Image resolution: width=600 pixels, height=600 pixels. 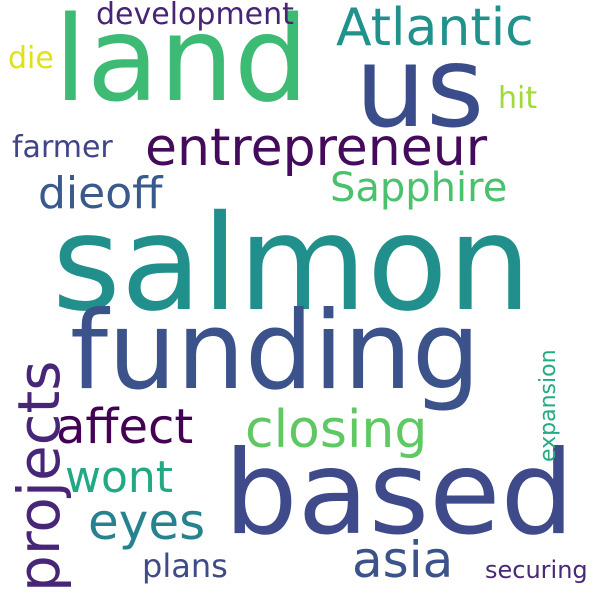 What do you see at coordinates (181, 64) in the screenshot?
I see `word-land: land` at bounding box center [181, 64].